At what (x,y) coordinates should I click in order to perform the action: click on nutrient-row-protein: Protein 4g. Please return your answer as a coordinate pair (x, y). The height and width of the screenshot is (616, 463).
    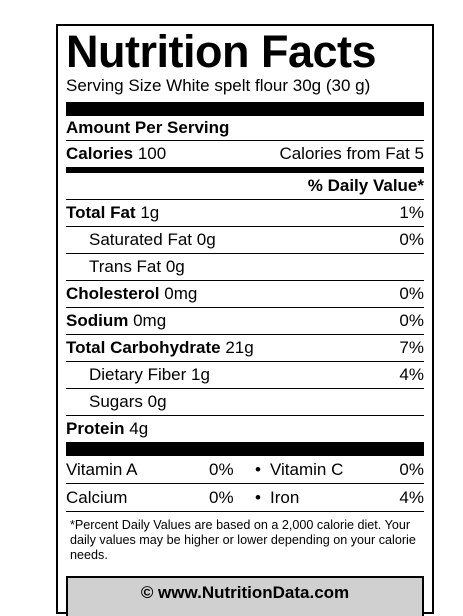
    Looking at the image, I should click on (245, 429).